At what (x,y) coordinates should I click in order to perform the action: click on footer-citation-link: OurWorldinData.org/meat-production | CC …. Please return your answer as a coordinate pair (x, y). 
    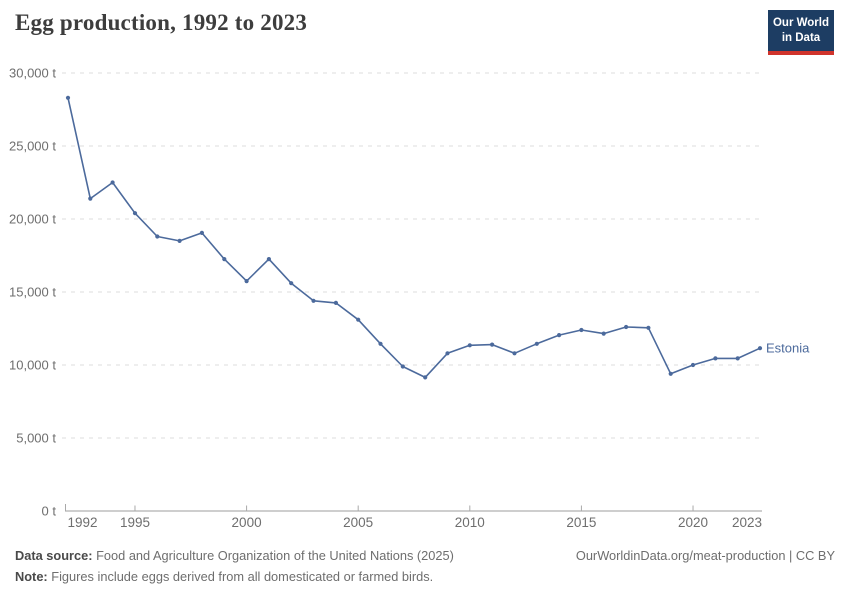
    Looking at the image, I should click on (705, 555).